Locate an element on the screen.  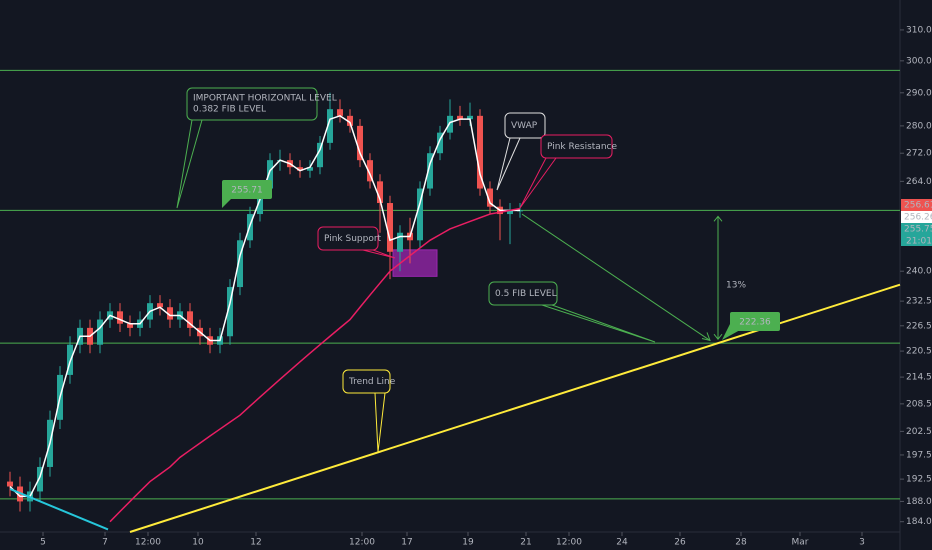
x-tick-label: 12 is located at coordinates (255, 543).